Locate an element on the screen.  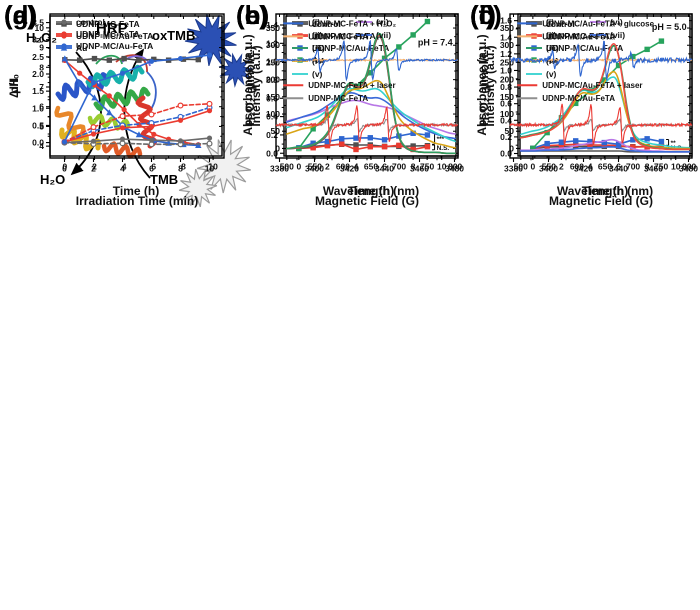
svg-text: 3460 is located at coordinates (419, 169).